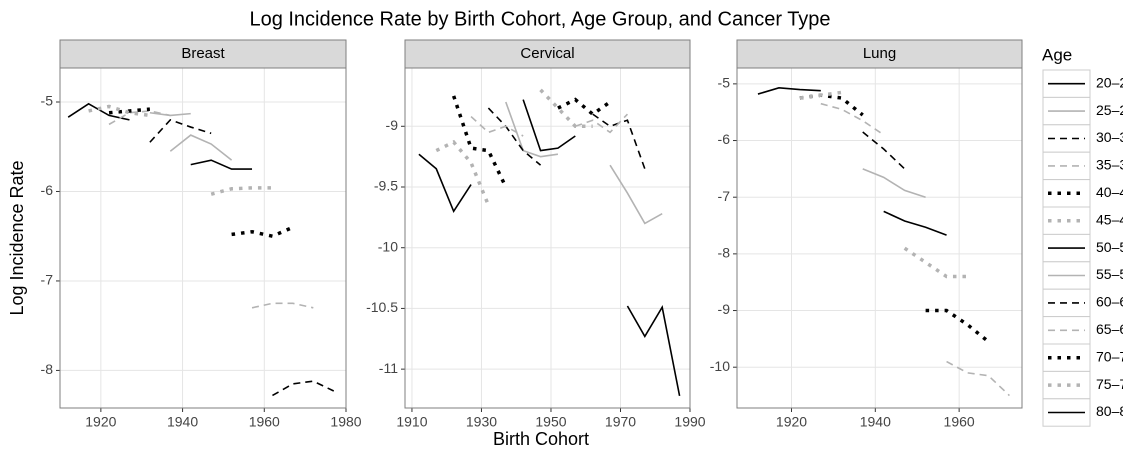 The width and height of the screenshot is (1123, 455). What do you see at coordinates (1109, 411) in the screenshot?
I see `legend-label: 80–84` at bounding box center [1109, 411].